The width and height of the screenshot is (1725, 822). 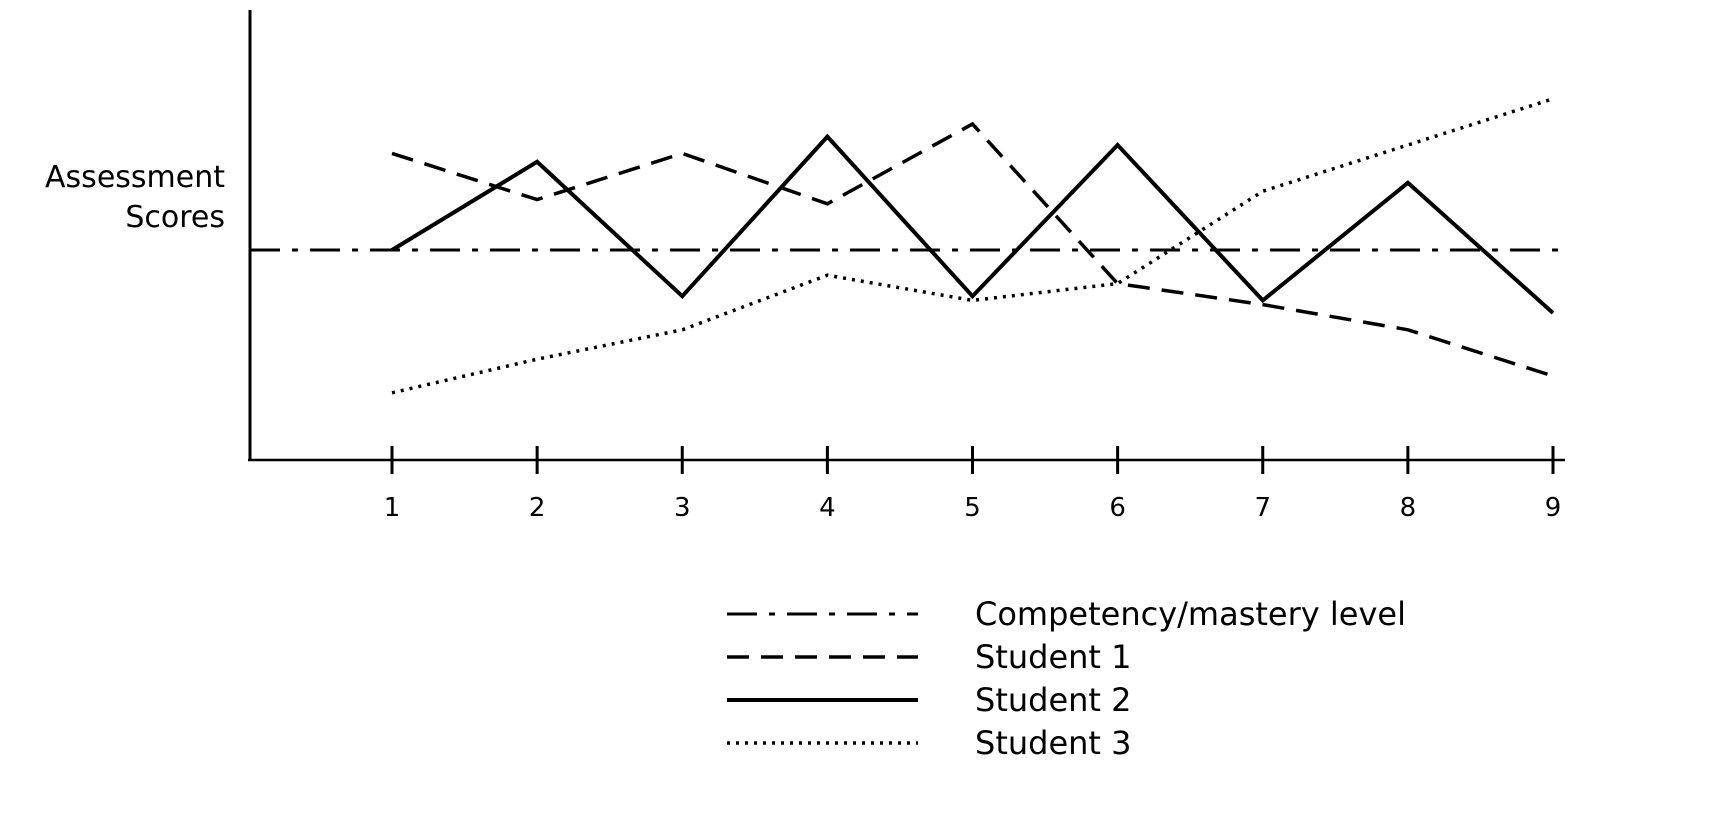 What do you see at coordinates (1190, 614) in the screenshot?
I see `legend-label-1: Competency/mastery level` at bounding box center [1190, 614].